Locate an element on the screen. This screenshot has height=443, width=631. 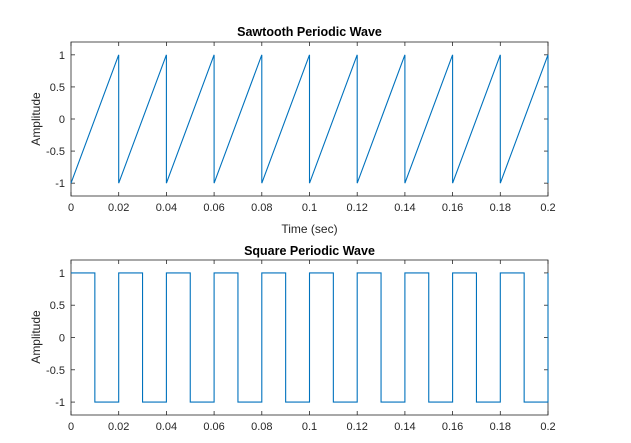
sawtooth-x-tick-label: 0.18 is located at coordinates (500, 208).